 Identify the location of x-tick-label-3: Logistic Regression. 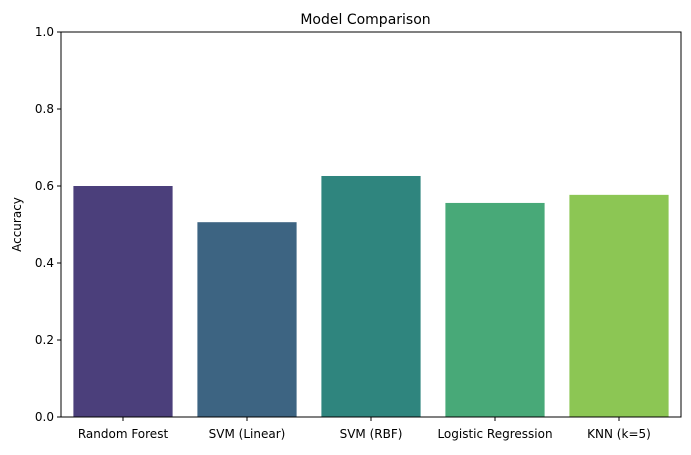
(494, 434).